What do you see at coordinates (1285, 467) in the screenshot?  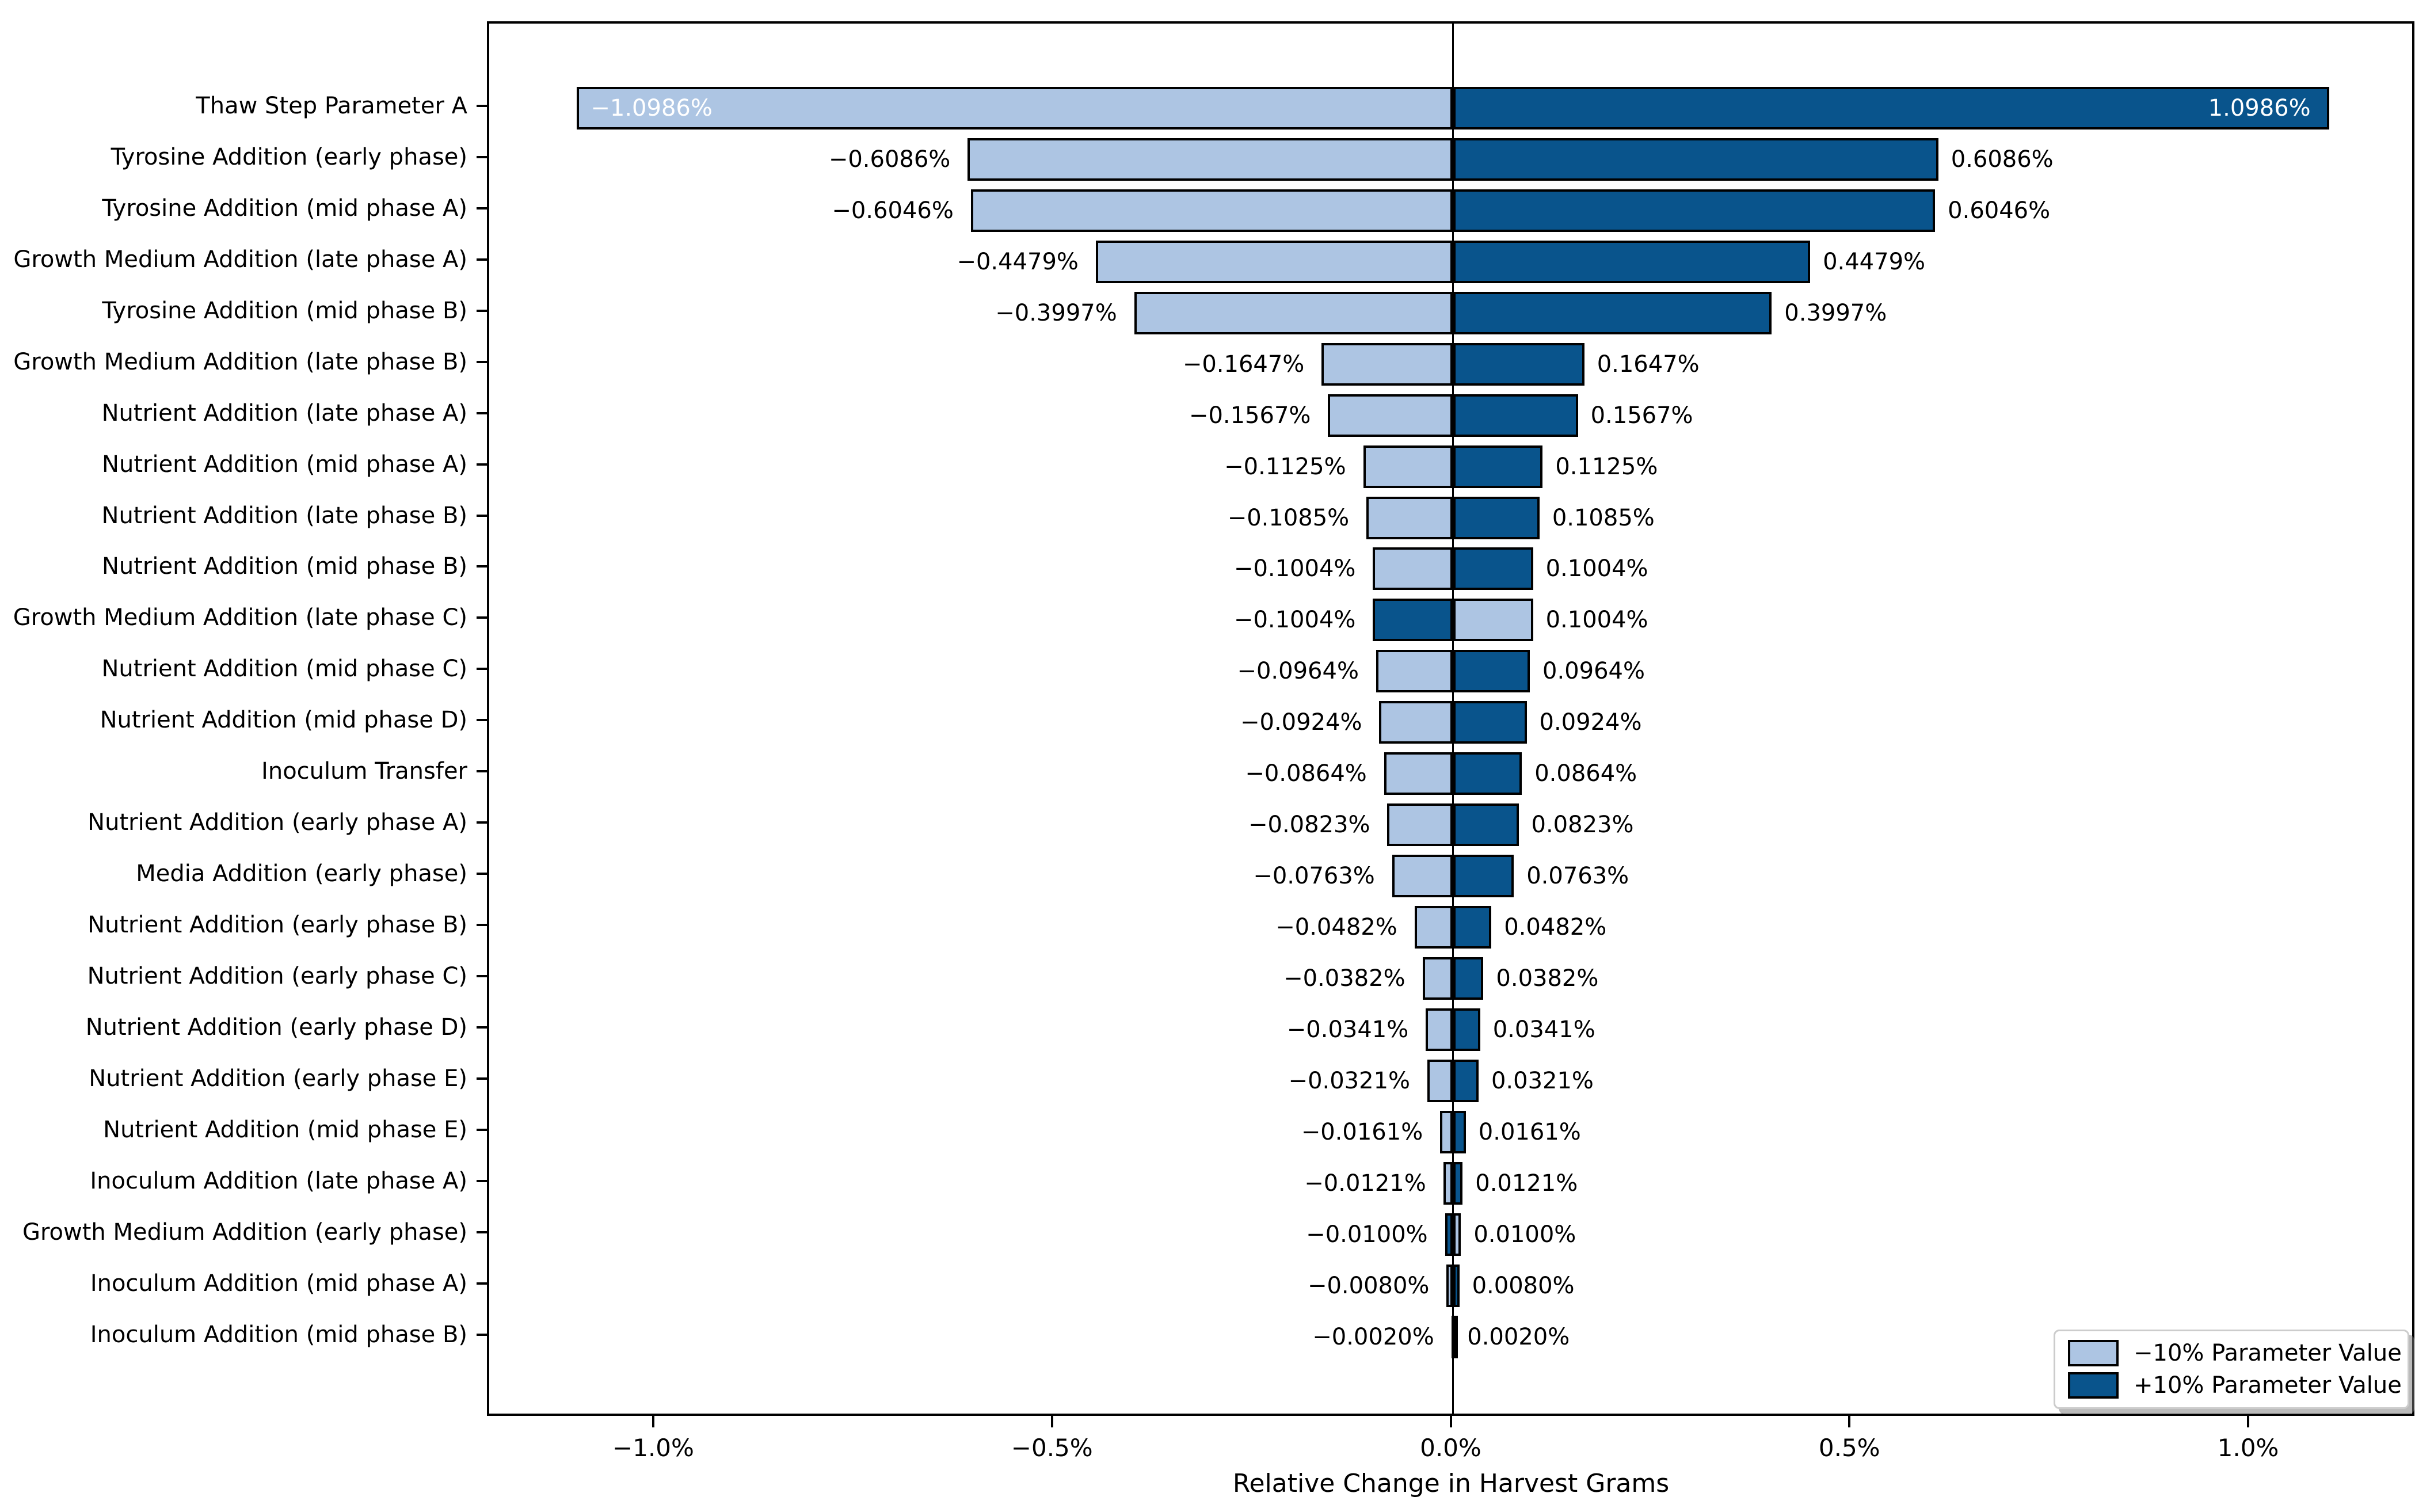 I see `bar-value-label-negative: −0.1125%` at bounding box center [1285, 467].